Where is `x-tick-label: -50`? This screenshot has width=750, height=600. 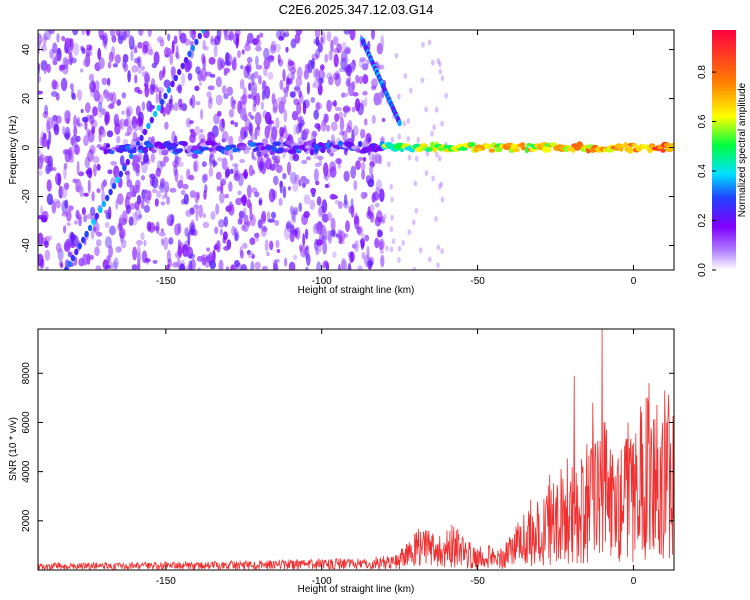
x-tick-label: -50 is located at coordinates (477, 581).